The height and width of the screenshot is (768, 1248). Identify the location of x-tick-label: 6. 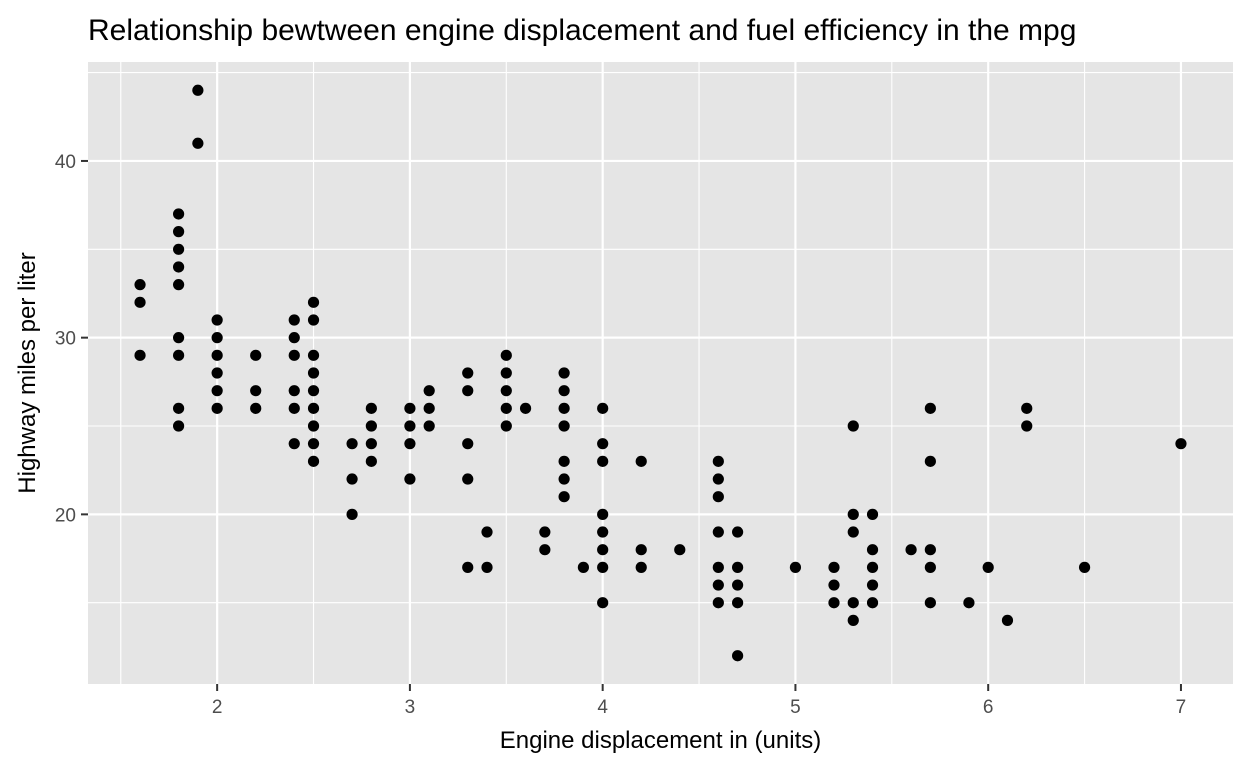
(988, 707).